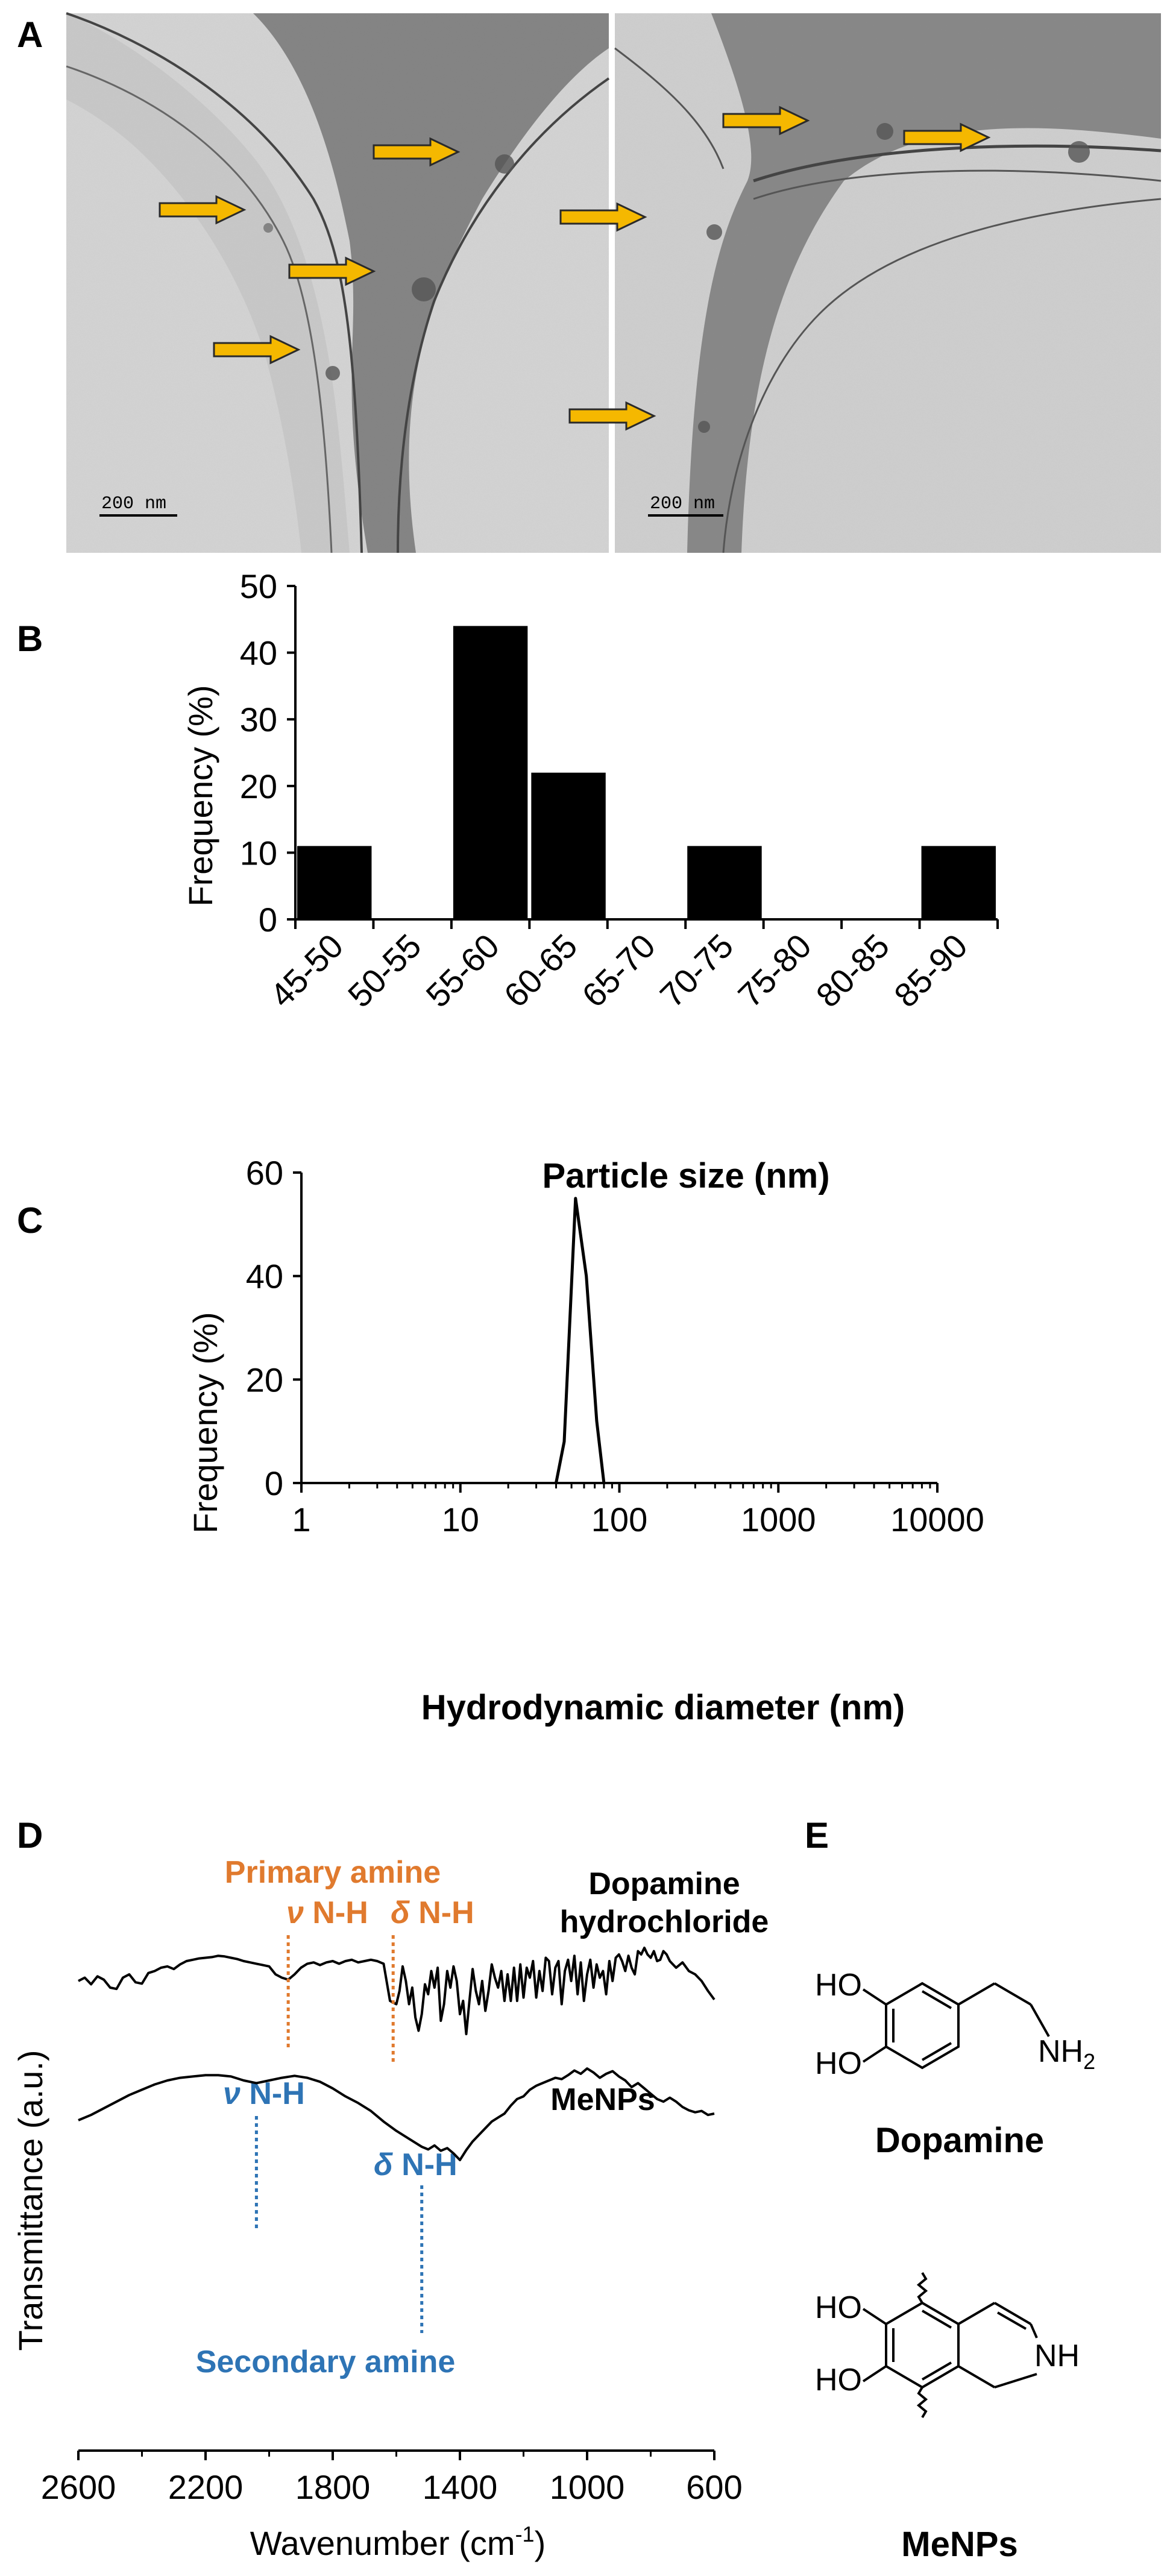  I want to click on b-ytick-label: 40, so click(258, 653).